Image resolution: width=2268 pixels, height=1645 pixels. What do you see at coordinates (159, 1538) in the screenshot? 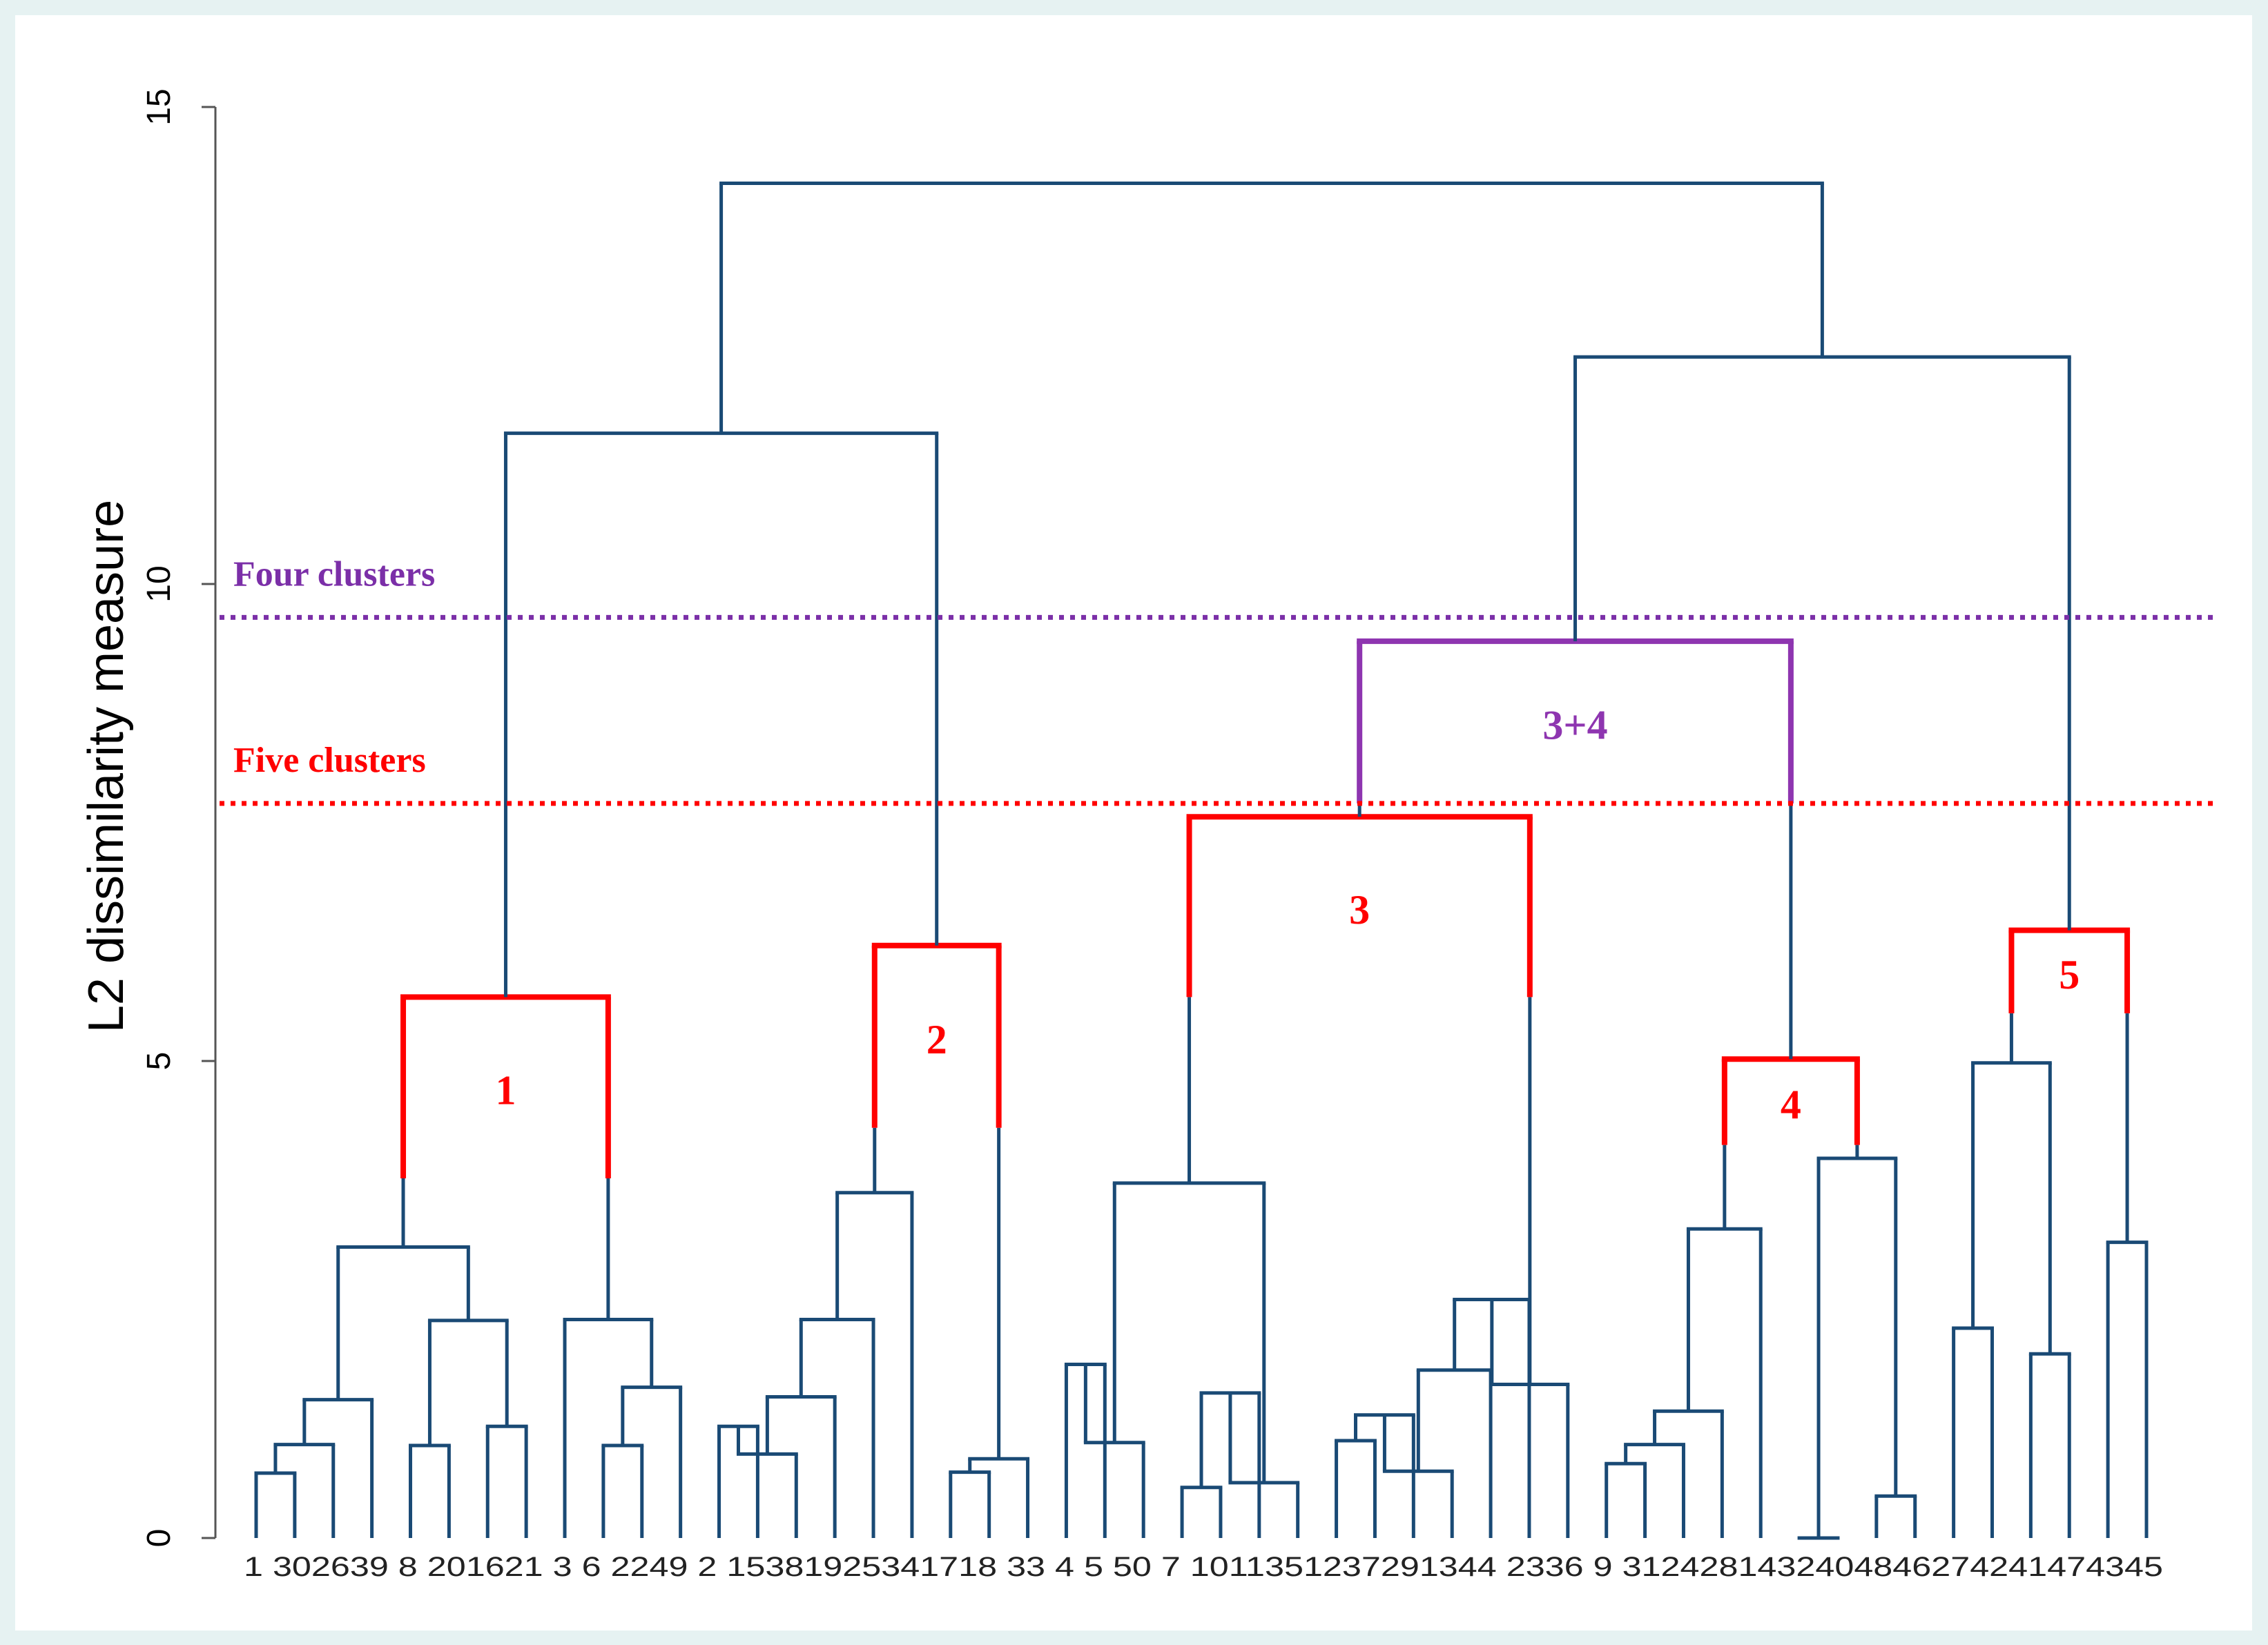
I see `y-tick-label: 0` at bounding box center [159, 1538].